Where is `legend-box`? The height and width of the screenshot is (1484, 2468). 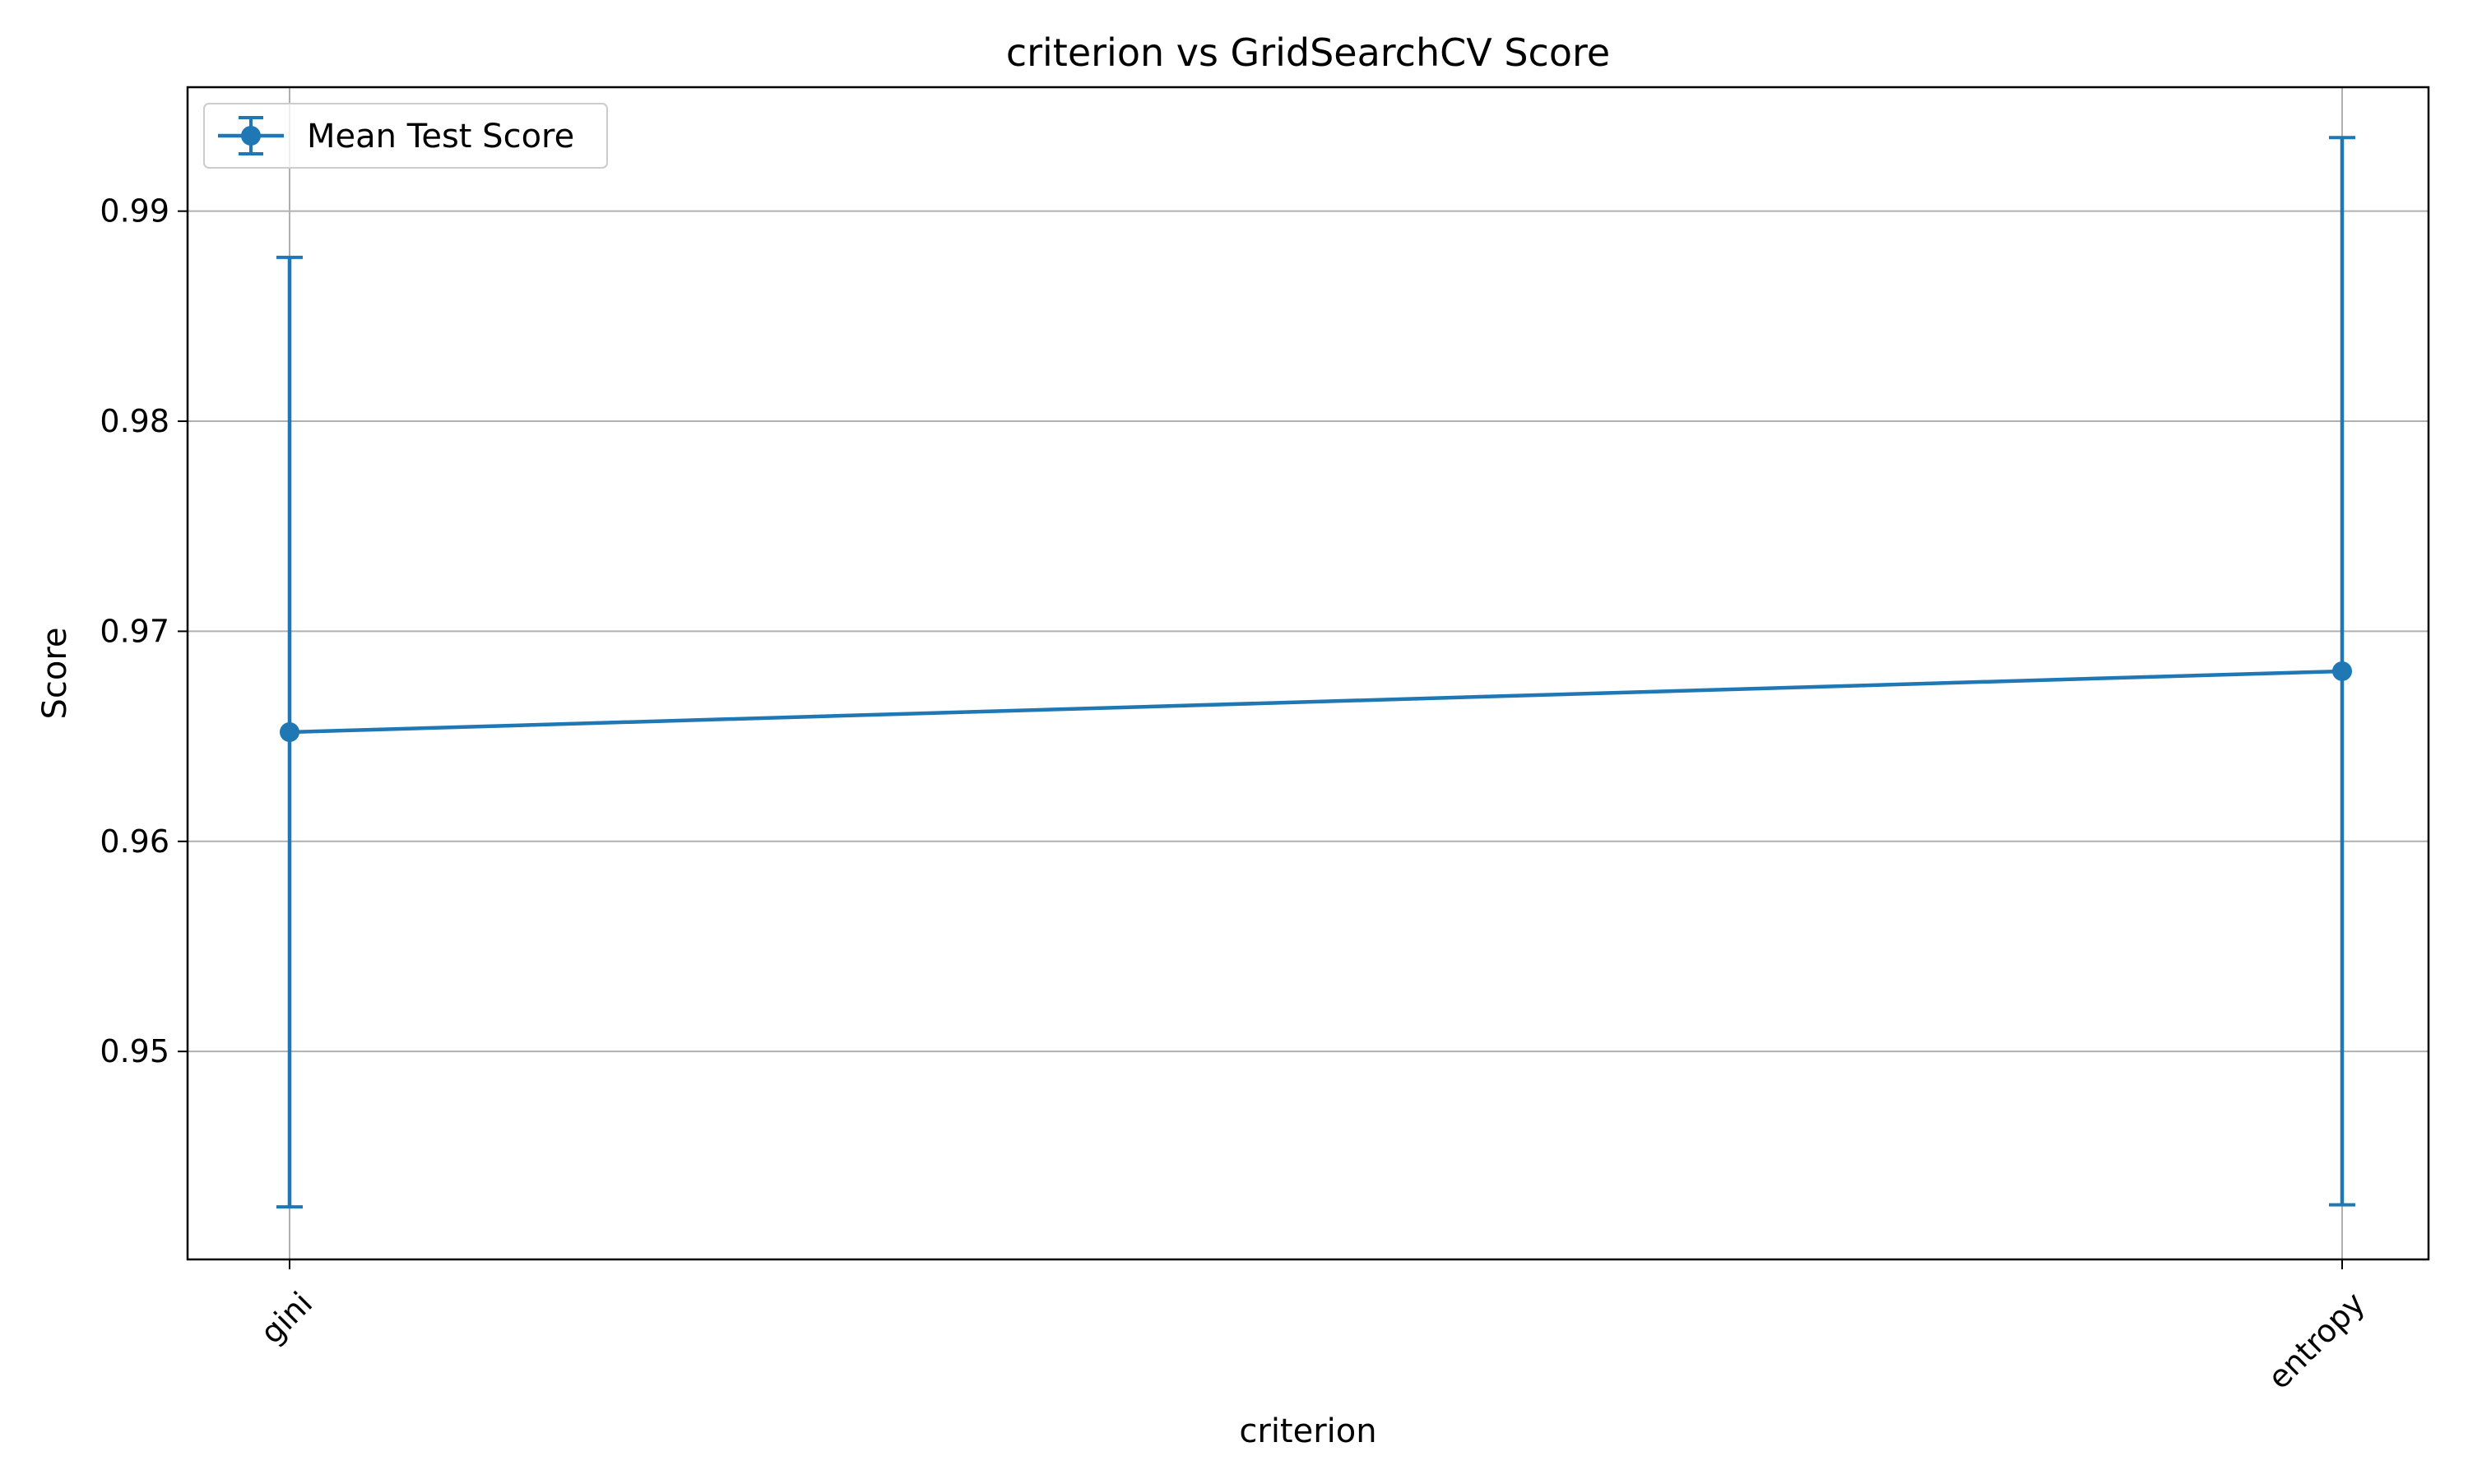
legend-box is located at coordinates (405, 136).